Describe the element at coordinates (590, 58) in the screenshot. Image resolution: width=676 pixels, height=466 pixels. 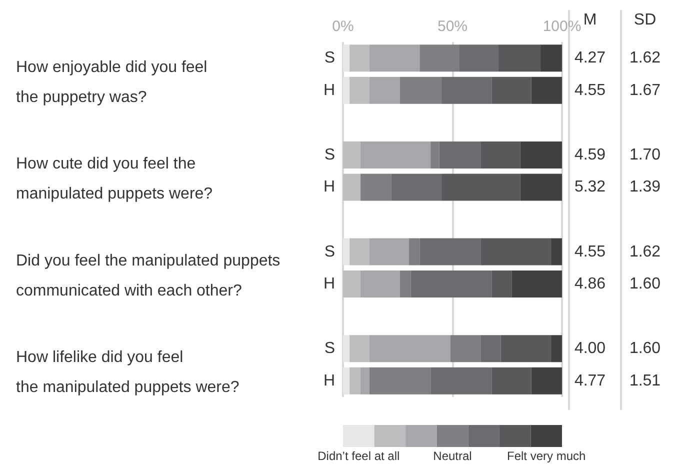
I see `text: 4.27` at that location.